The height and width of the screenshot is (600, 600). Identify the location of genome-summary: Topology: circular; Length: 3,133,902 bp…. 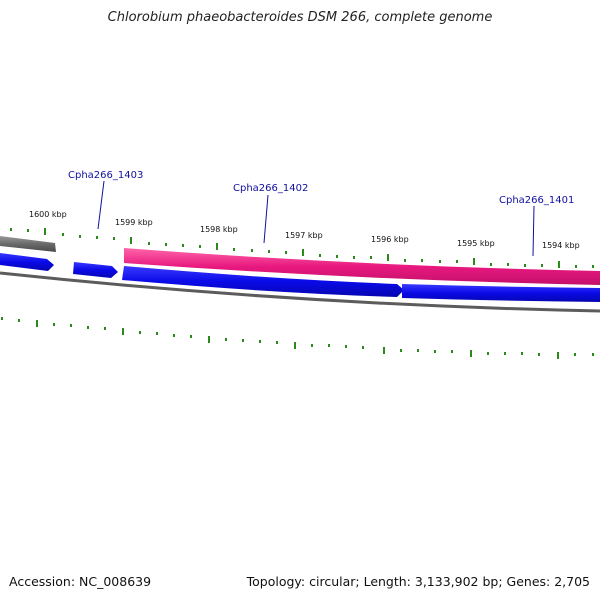
(418, 581).